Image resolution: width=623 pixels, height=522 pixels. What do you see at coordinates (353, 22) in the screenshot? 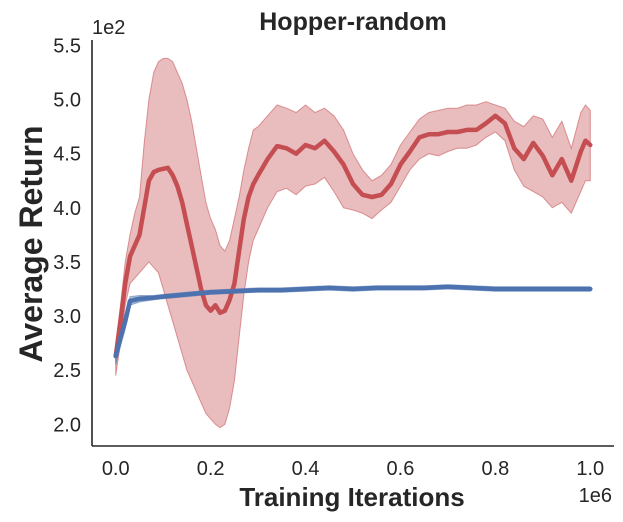
I see `chart-title: Hopper-random` at bounding box center [353, 22].